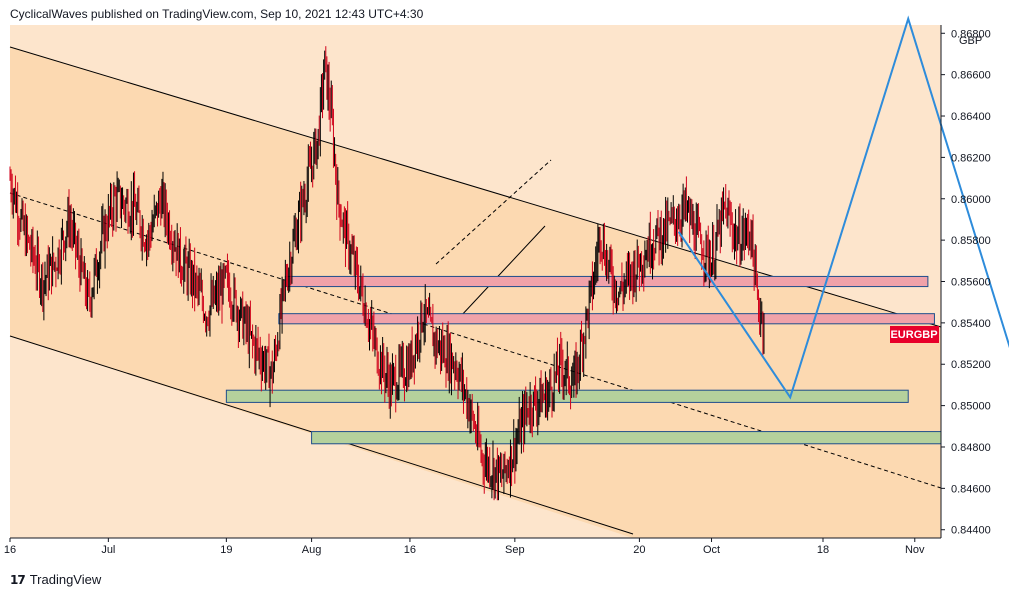 The height and width of the screenshot is (598, 1009). Describe the element at coordinates (711, 550) in the screenshot. I see `x-tick-label: Oct` at that location.